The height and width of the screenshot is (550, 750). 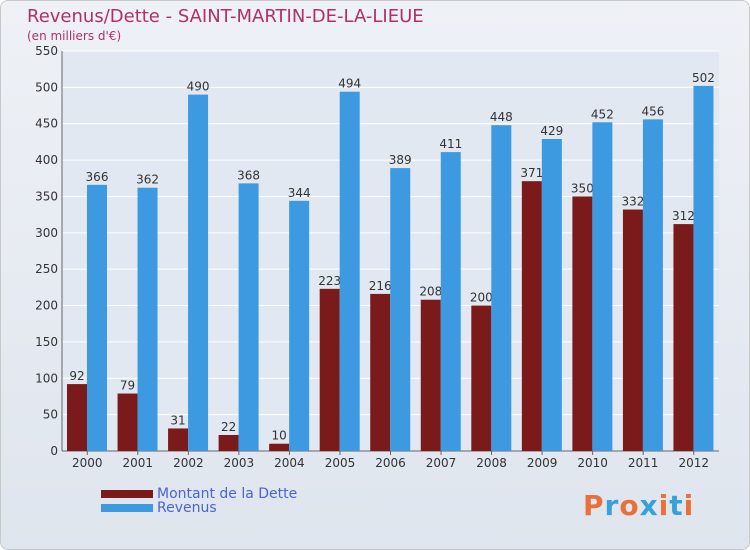 What do you see at coordinates (501, 117) in the screenshot?
I see `data-label-revenus: 448` at bounding box center [501, 117].